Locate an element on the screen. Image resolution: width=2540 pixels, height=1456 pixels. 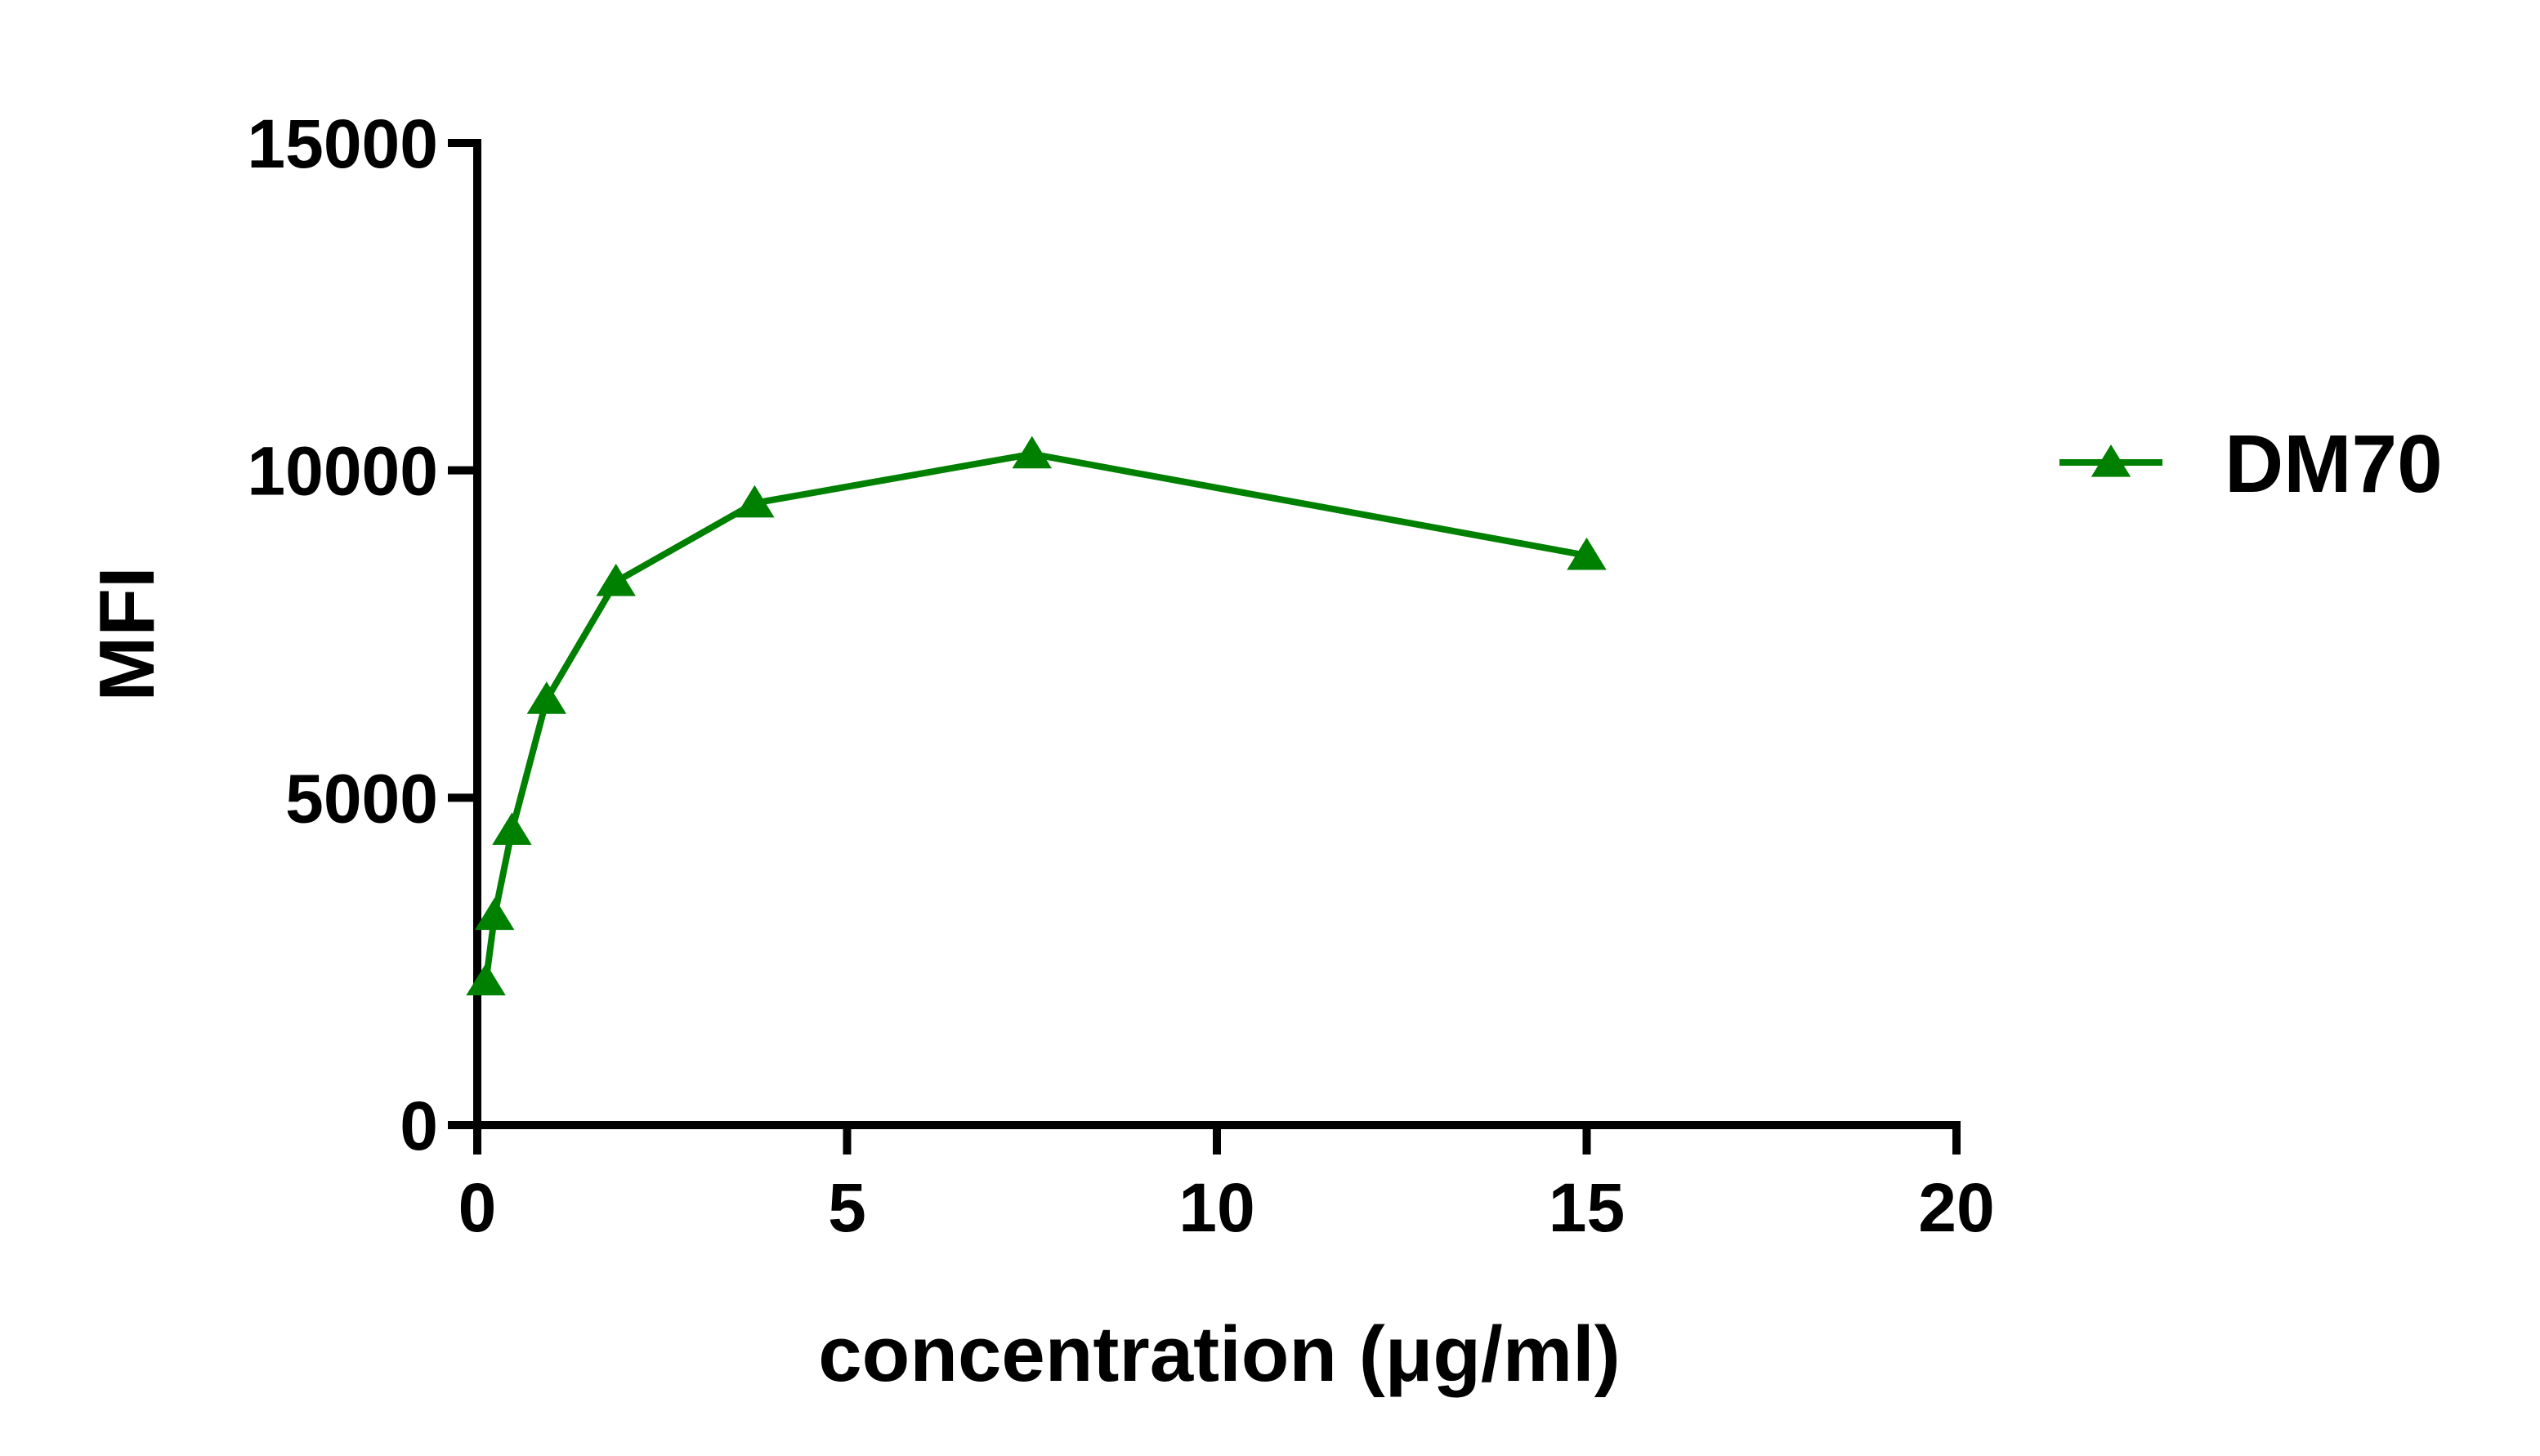
x-tick-label: 15 is located at coordinates (1587, 1207).